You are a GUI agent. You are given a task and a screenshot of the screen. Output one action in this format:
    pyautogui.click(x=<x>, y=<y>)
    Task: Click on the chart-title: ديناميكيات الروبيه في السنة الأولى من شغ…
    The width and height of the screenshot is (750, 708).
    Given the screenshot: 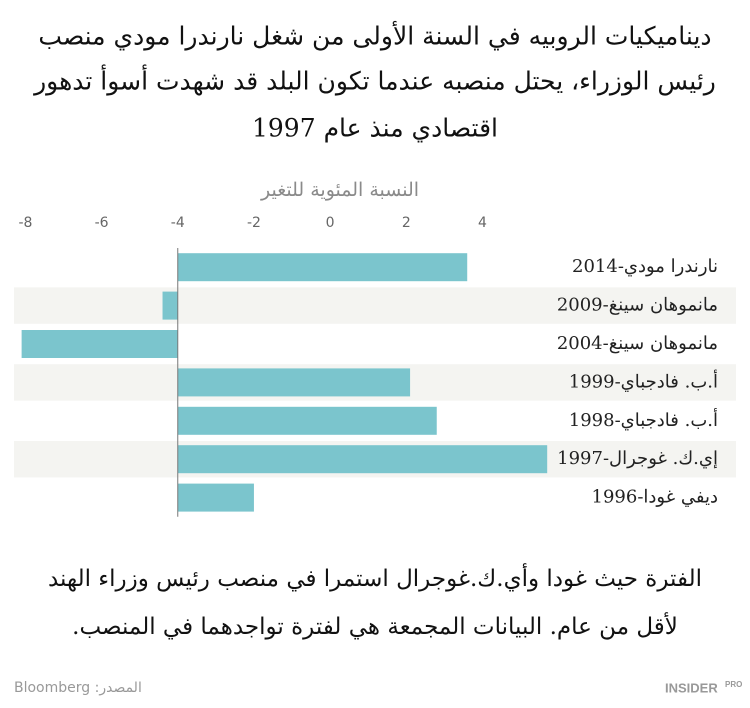 What is the action you would take?
    pyautogui.click(x=374, y=36)
    